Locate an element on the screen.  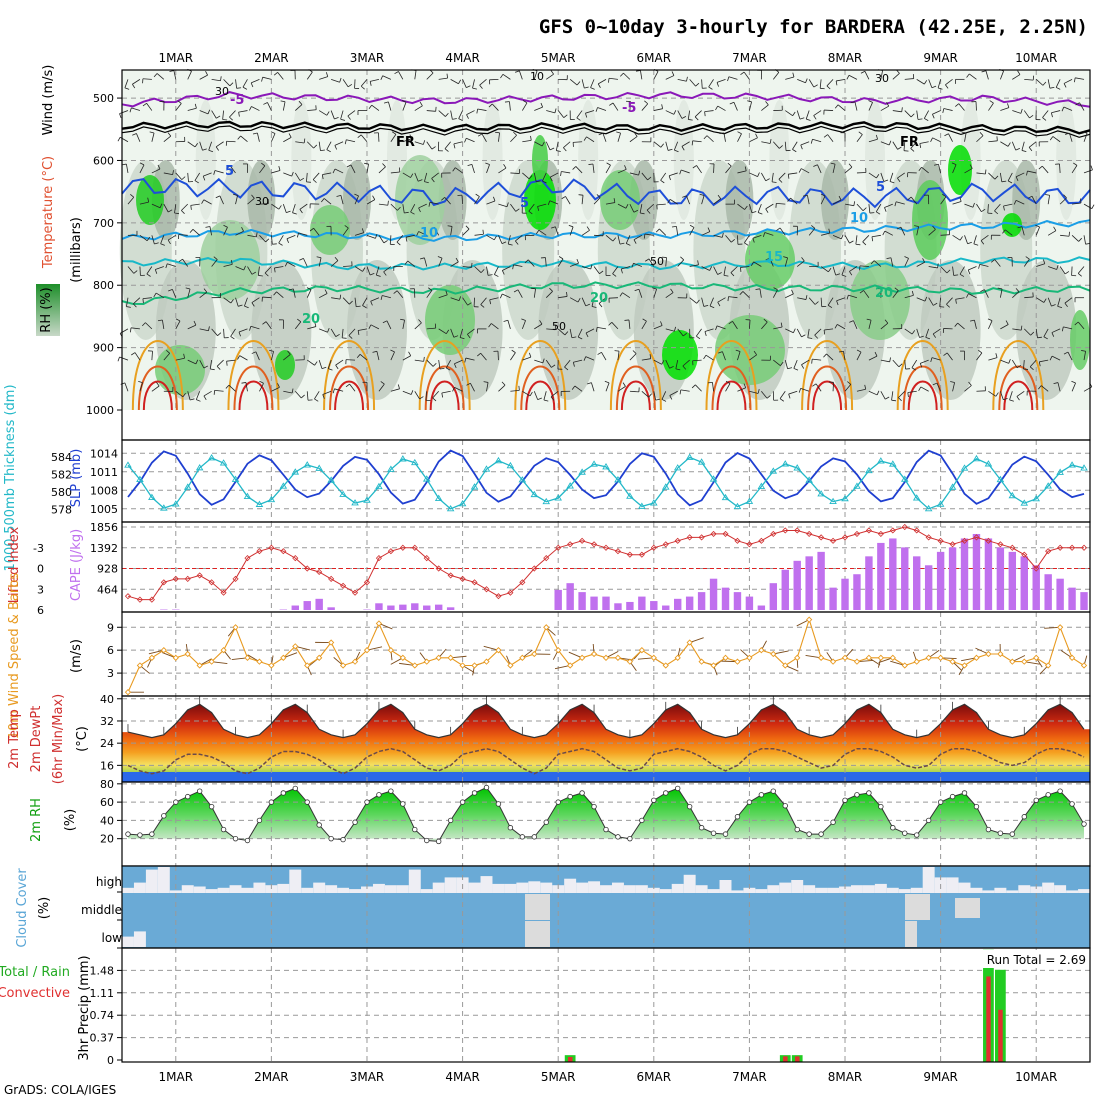
isotherm-label: 20 is located at coordinates (311, 319).